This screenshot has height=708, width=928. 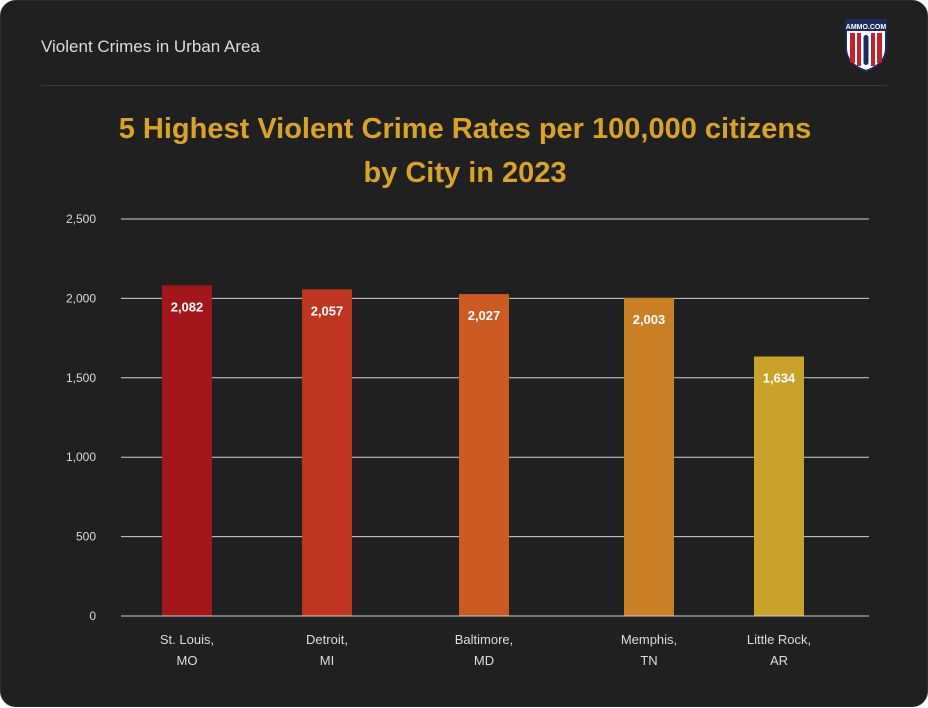 What do you see at coordinates (779, 660) in the screenshot?
I see `x-tick-label: AR` at bounding box center [779, 660].